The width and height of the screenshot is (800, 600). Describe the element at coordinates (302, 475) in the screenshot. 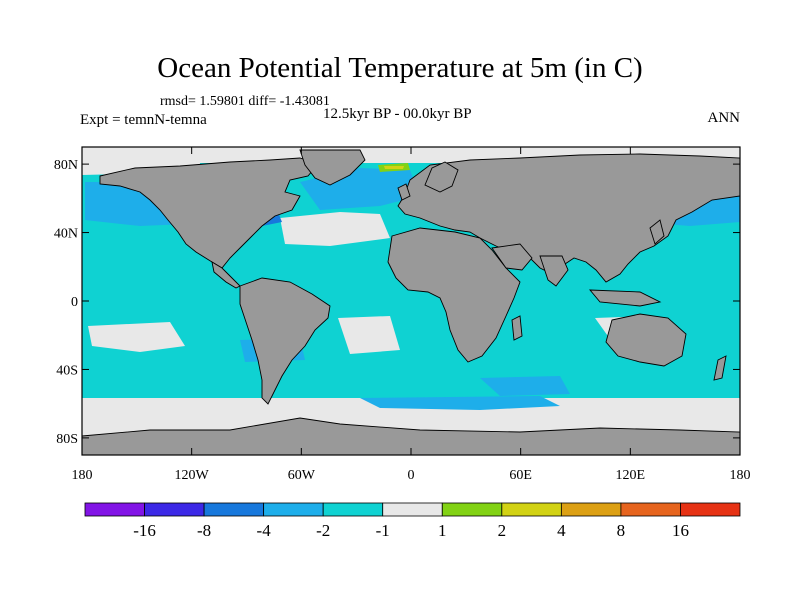

I see `x-tick-label: 60W` at that location.